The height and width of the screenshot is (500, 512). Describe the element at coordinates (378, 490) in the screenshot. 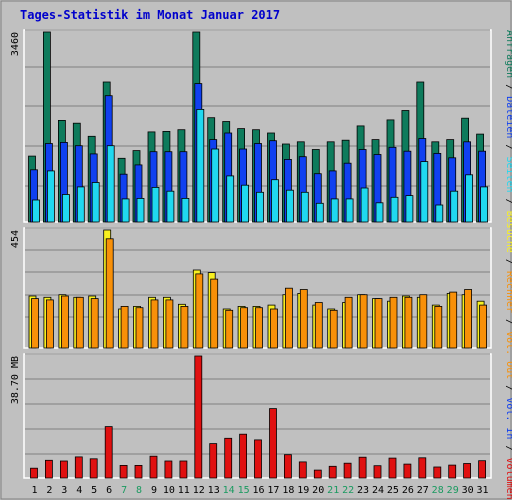

I see `day-label: 24` at that location.